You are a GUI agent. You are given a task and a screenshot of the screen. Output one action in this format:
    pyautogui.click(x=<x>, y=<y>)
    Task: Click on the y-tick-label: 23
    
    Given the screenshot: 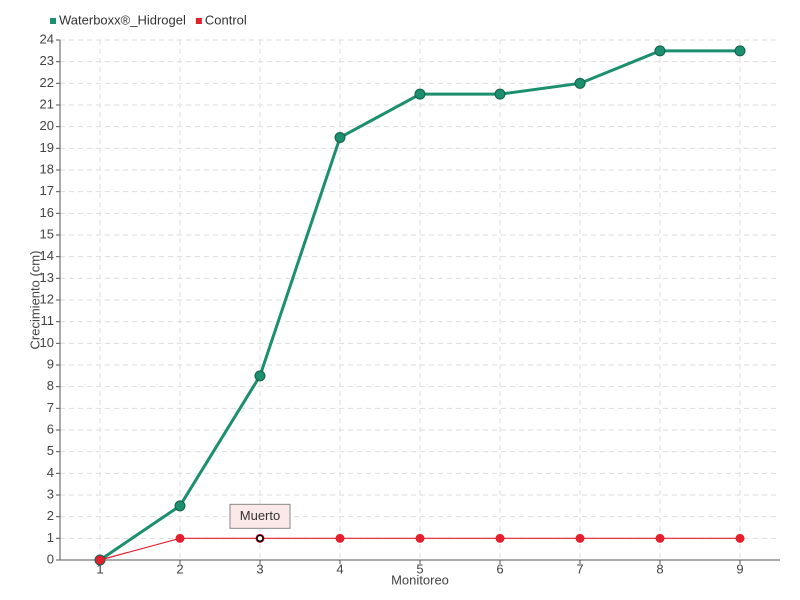 What is the action you would take?
    pyautogui.click(x=47, y=60)
    